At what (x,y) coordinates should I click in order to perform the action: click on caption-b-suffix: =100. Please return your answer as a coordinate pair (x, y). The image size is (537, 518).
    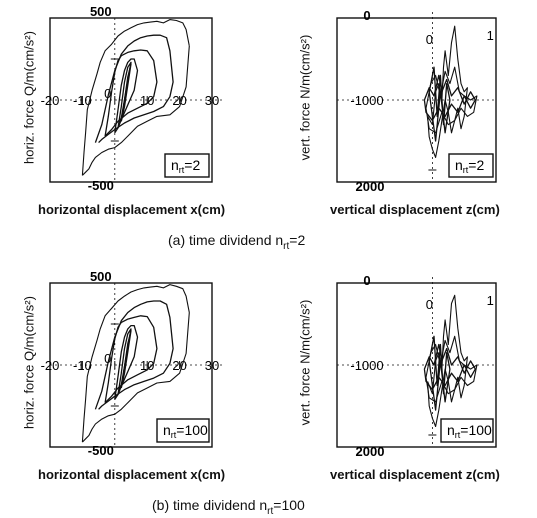
    Looking at the image, I should click on (289, 505).